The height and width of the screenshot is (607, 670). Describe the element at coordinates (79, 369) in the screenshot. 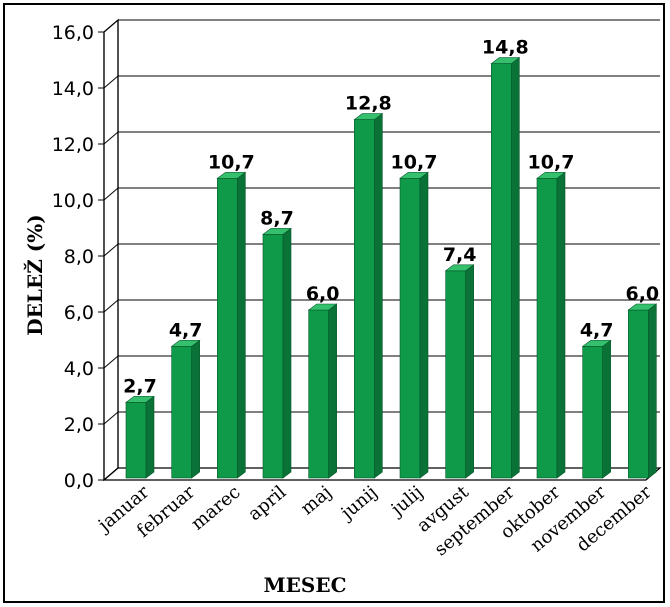

I see `y-tick-label: 4,0` at that location.